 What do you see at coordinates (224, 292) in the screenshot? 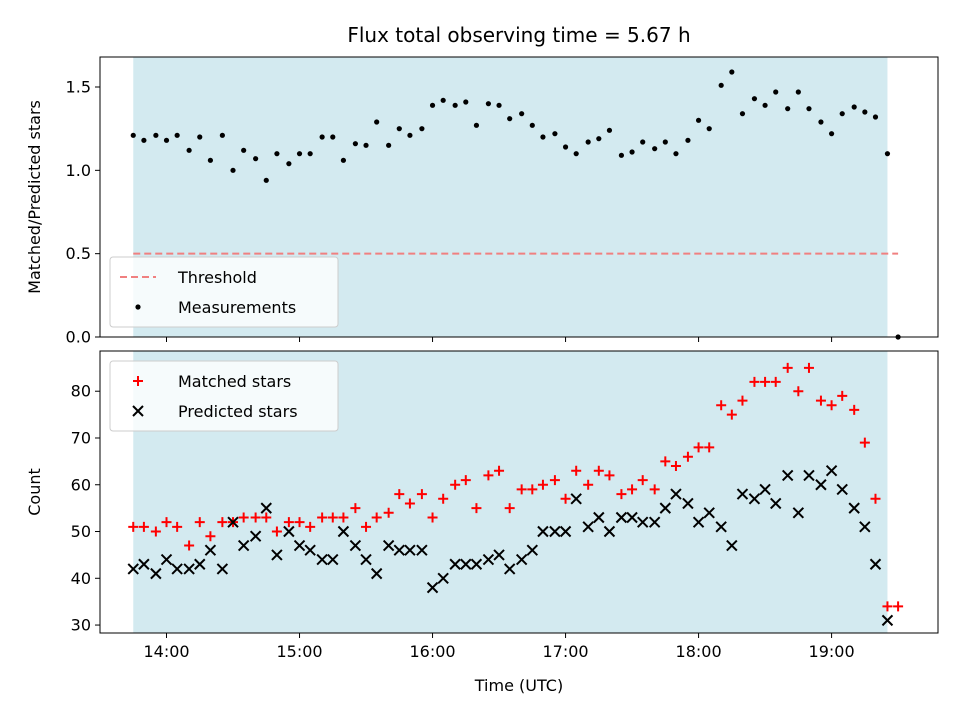
I see `ratio-legend-box` at bounding box center [224, 292].